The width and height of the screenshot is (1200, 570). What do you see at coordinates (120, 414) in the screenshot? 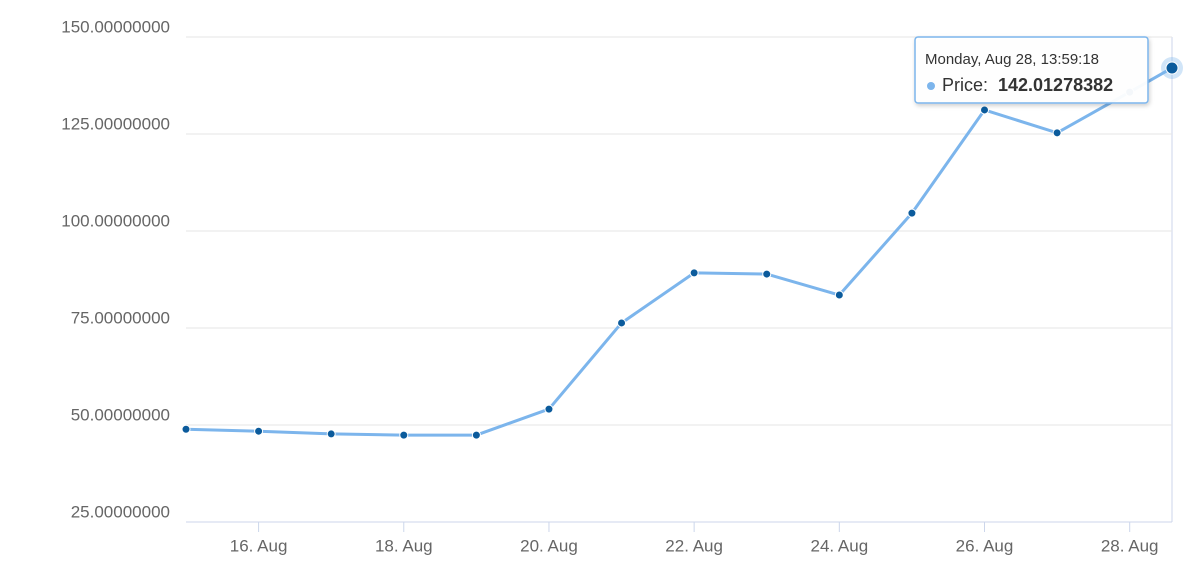
I see `y-tick-label: 50.00000000` at bounding box center [120, 414].